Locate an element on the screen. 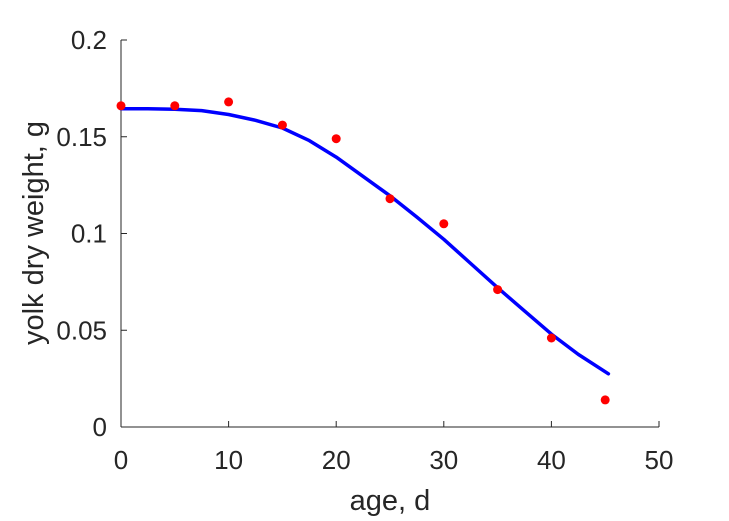 Image resolution: width=729 pixels, height=521 pixels. y-tick-label: 0.2 is located at coordinates (89, 40).